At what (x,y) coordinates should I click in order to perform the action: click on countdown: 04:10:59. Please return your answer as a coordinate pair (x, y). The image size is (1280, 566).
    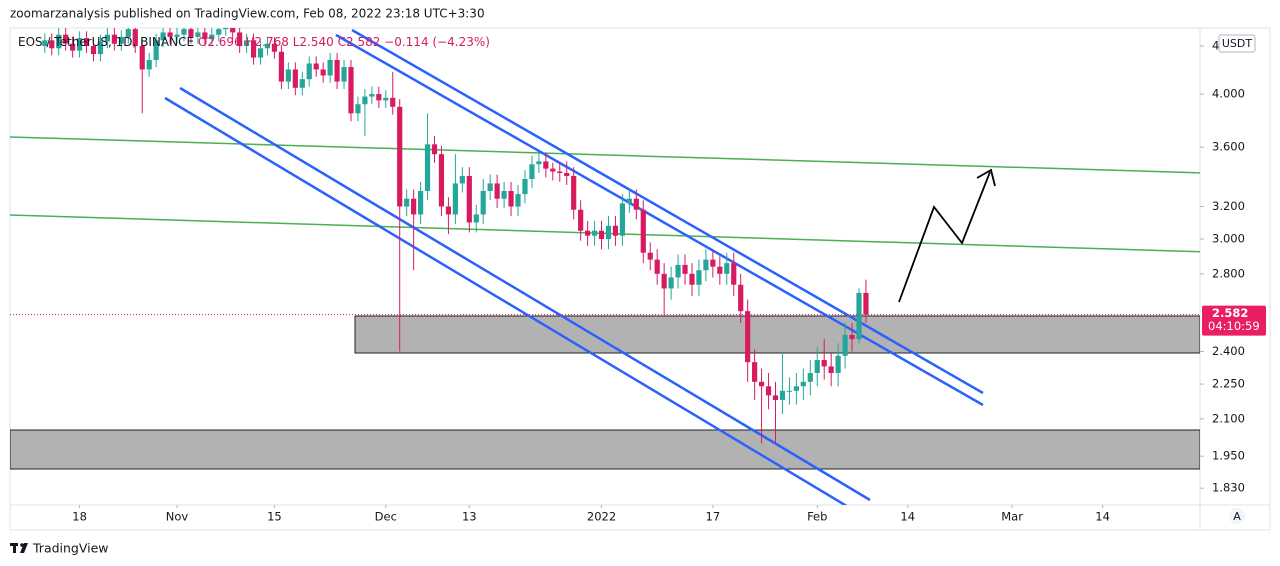
    Looking at the image, I should click on (1234, 326).